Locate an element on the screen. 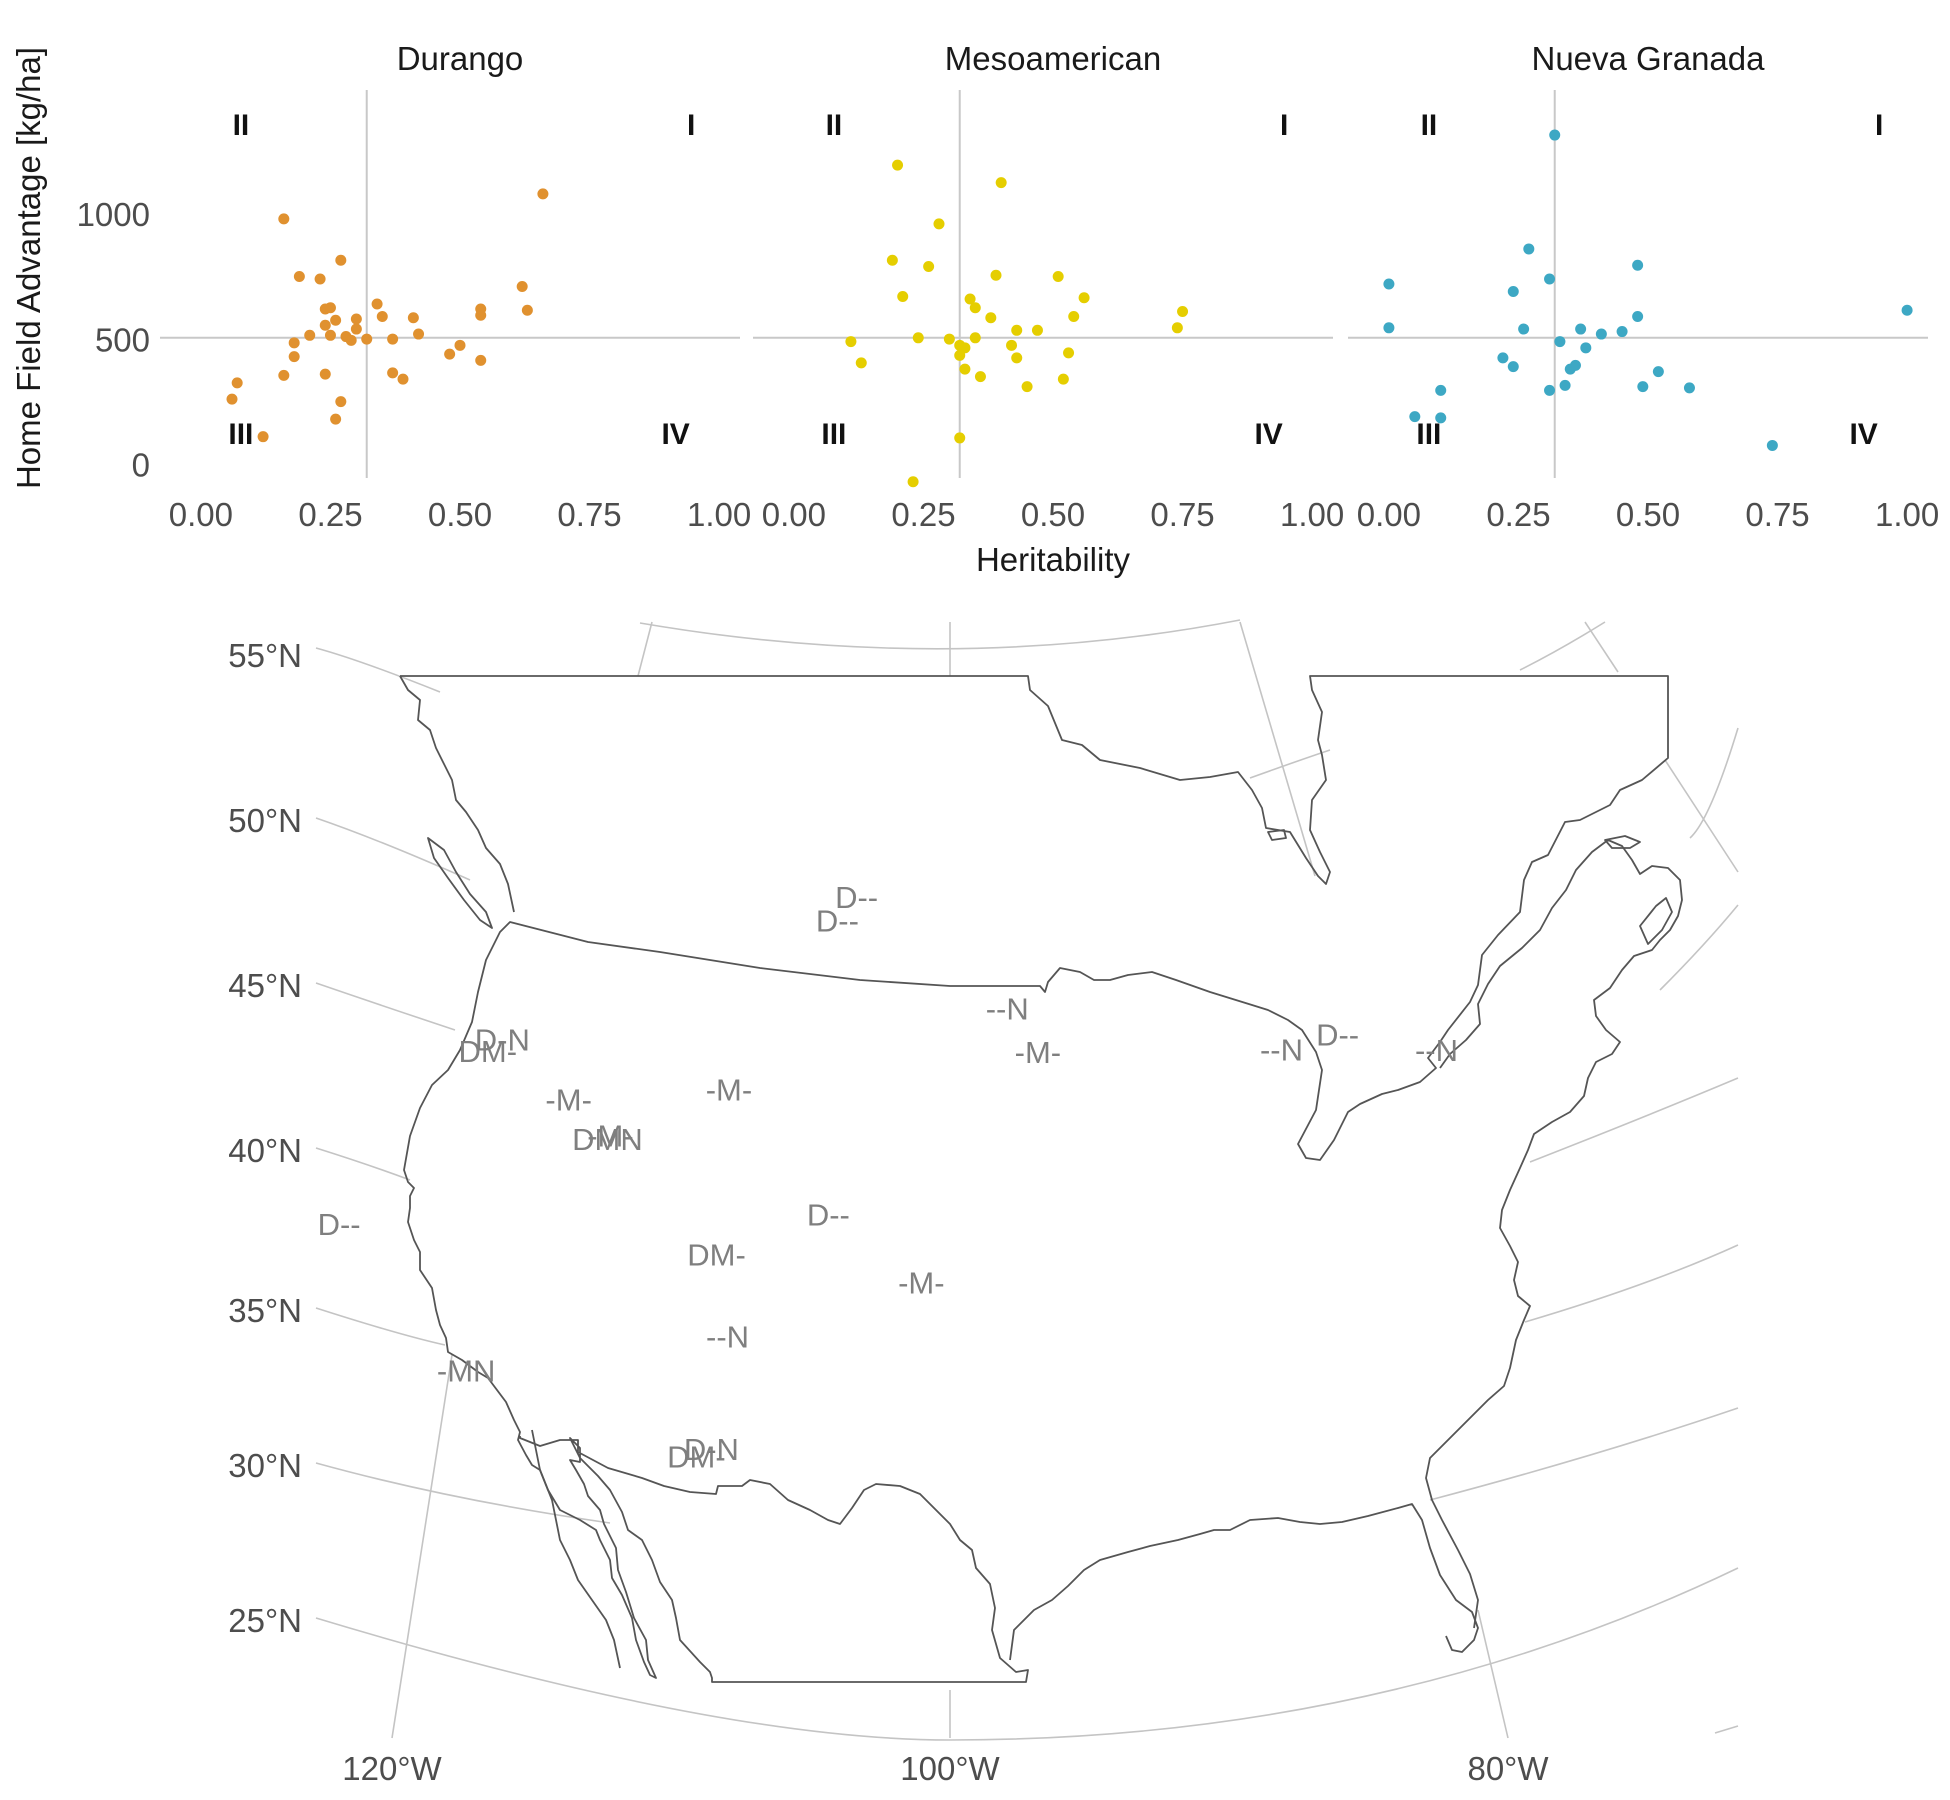 Image resolution: width=1950 pixels, height=1800 pixels. graticule-lat-40-east is located at coordinates (1634, 1120).